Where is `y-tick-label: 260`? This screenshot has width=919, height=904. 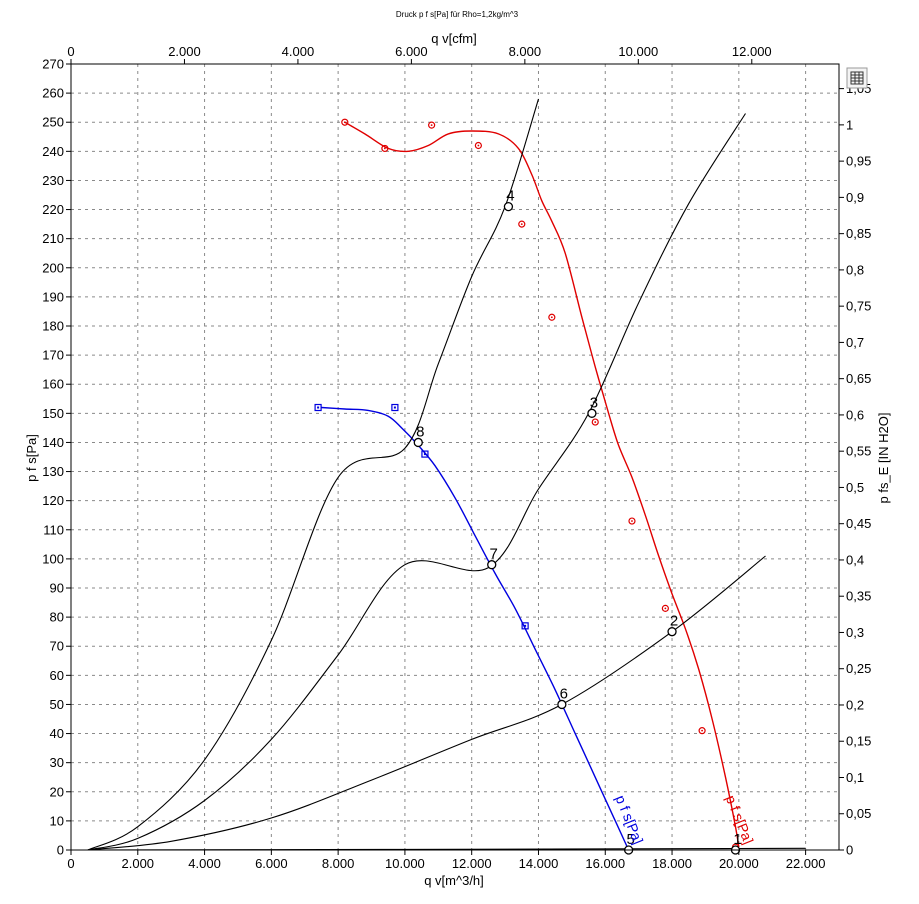
y-tick-label: 260 is located at coordinates (53, 93).